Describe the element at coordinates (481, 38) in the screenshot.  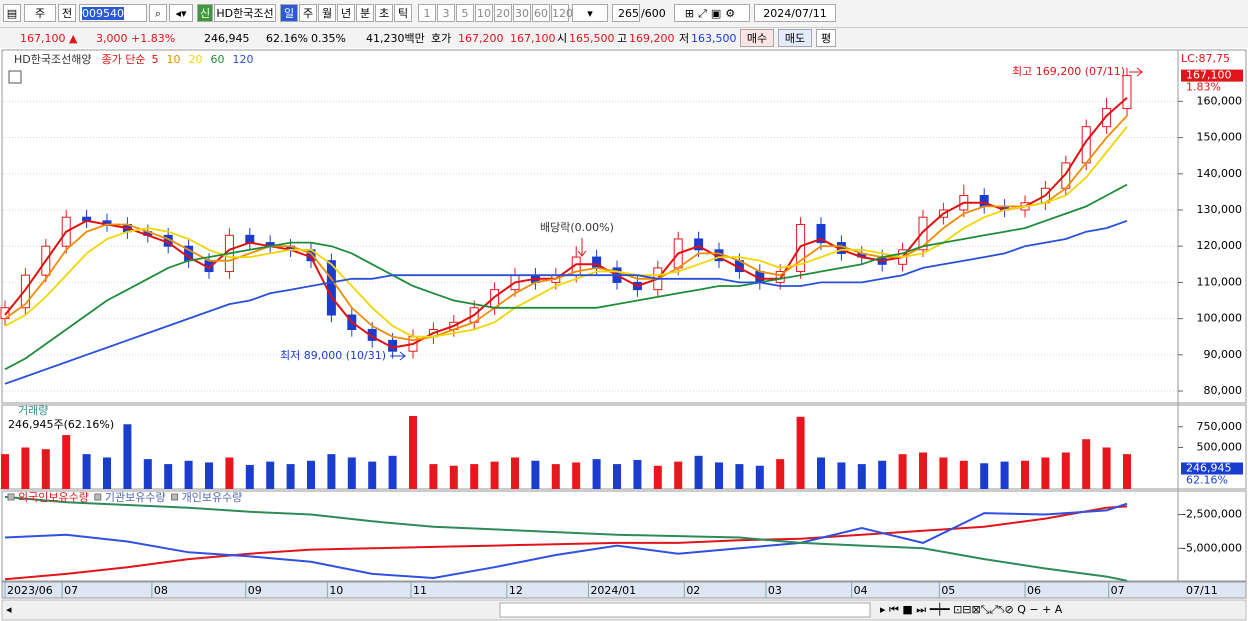
I see `ask: 167,200` at that location.